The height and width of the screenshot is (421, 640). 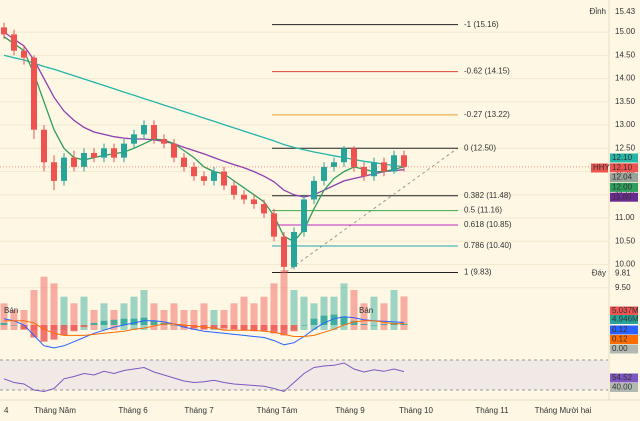 I want to click on x-tick-label: Tháng Tám, so click(x=277, y=410).